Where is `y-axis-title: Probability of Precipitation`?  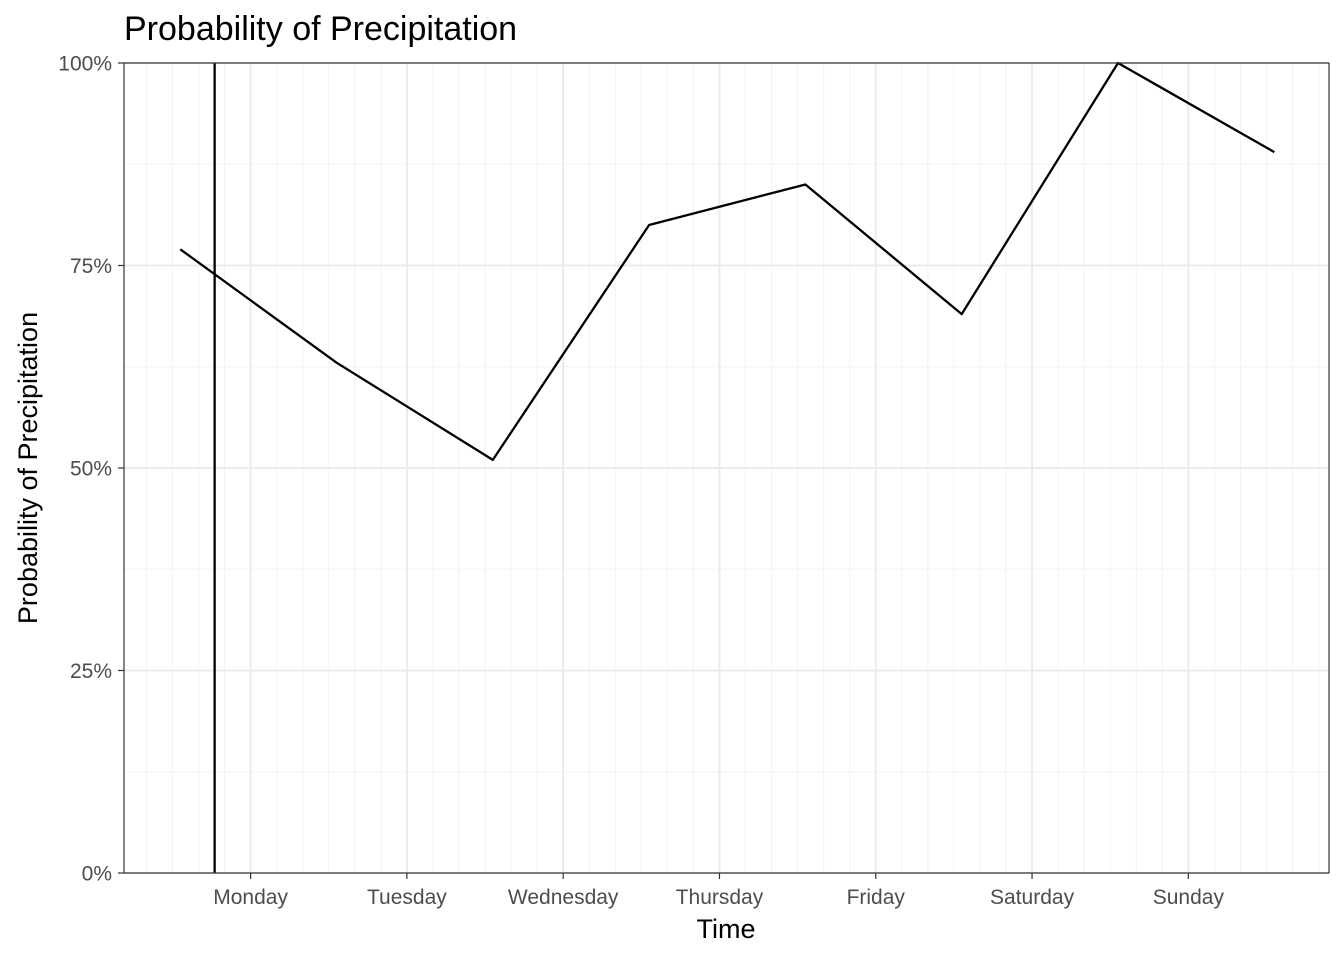 y-axis-title: Probability of Precipitation is located at coordinates (28, 468).